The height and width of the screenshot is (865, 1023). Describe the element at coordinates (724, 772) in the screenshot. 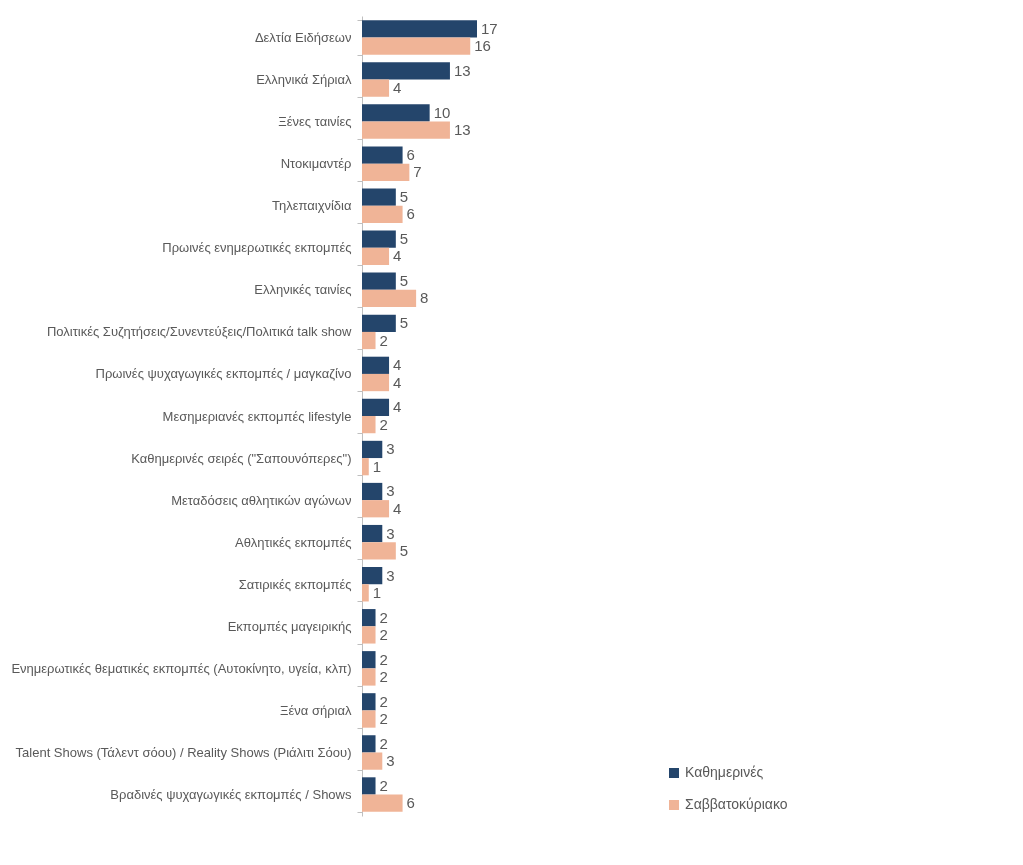

I see `legend-label: Καθημερινές` at that location.